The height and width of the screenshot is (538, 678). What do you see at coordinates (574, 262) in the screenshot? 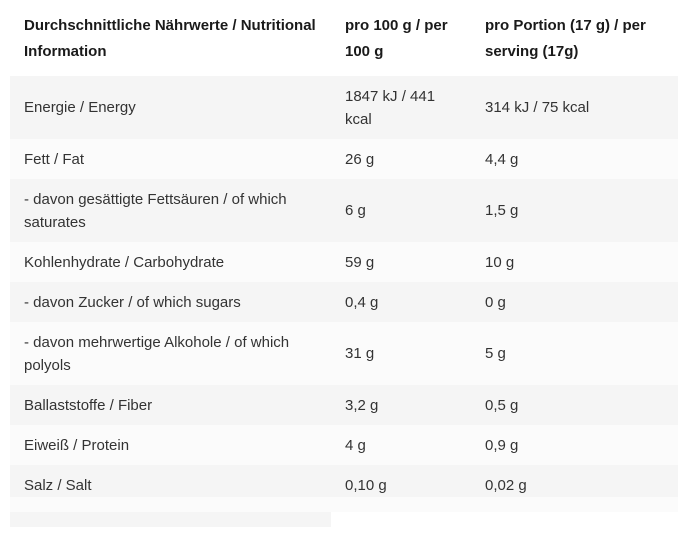
I see `row-per-serving-cell: 10 g` at bounding box center [574, 262].